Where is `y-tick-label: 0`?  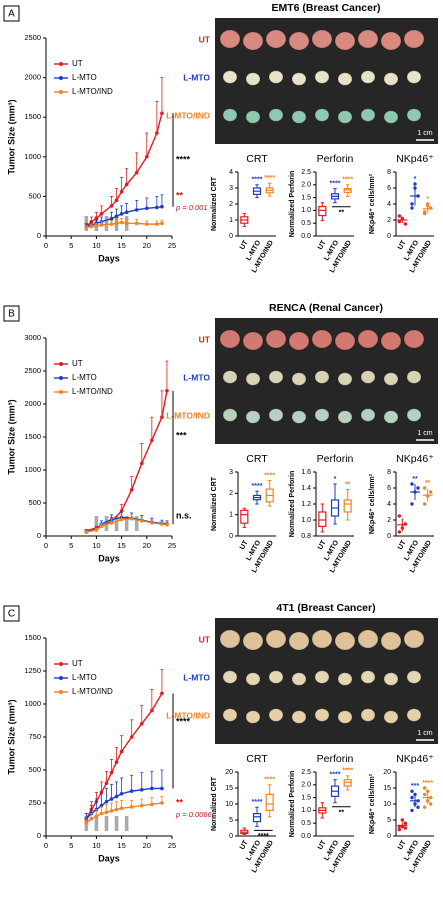 y-tick-label: 0 is located at coordinates (231, 236).